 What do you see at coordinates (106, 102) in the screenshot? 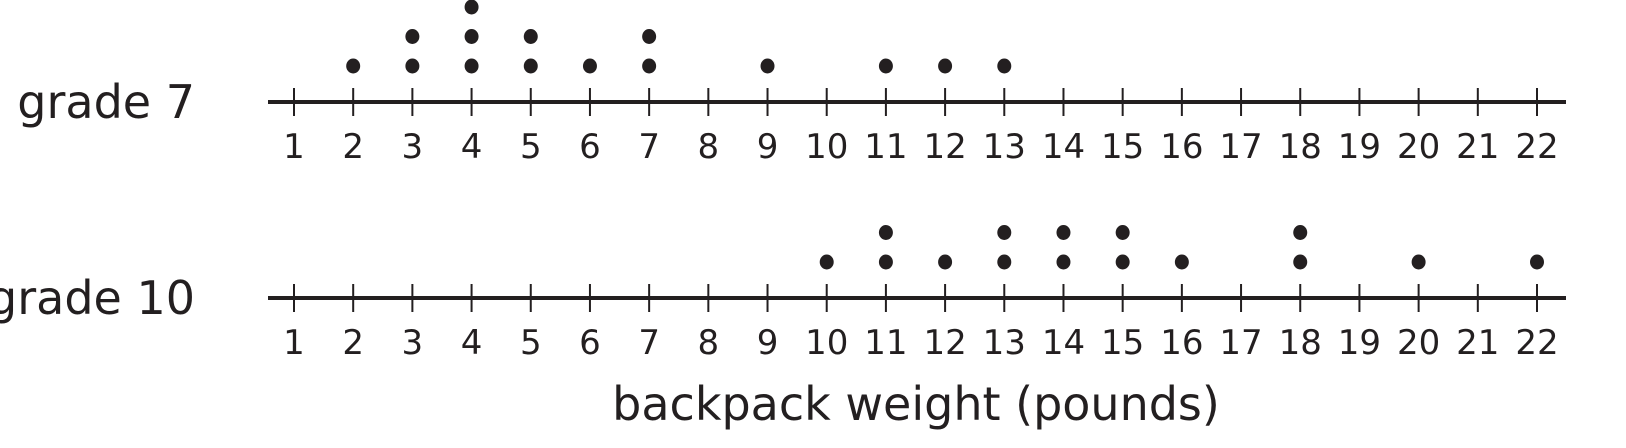
I see `series-label: grade 7` at bounding box center [106, 102].